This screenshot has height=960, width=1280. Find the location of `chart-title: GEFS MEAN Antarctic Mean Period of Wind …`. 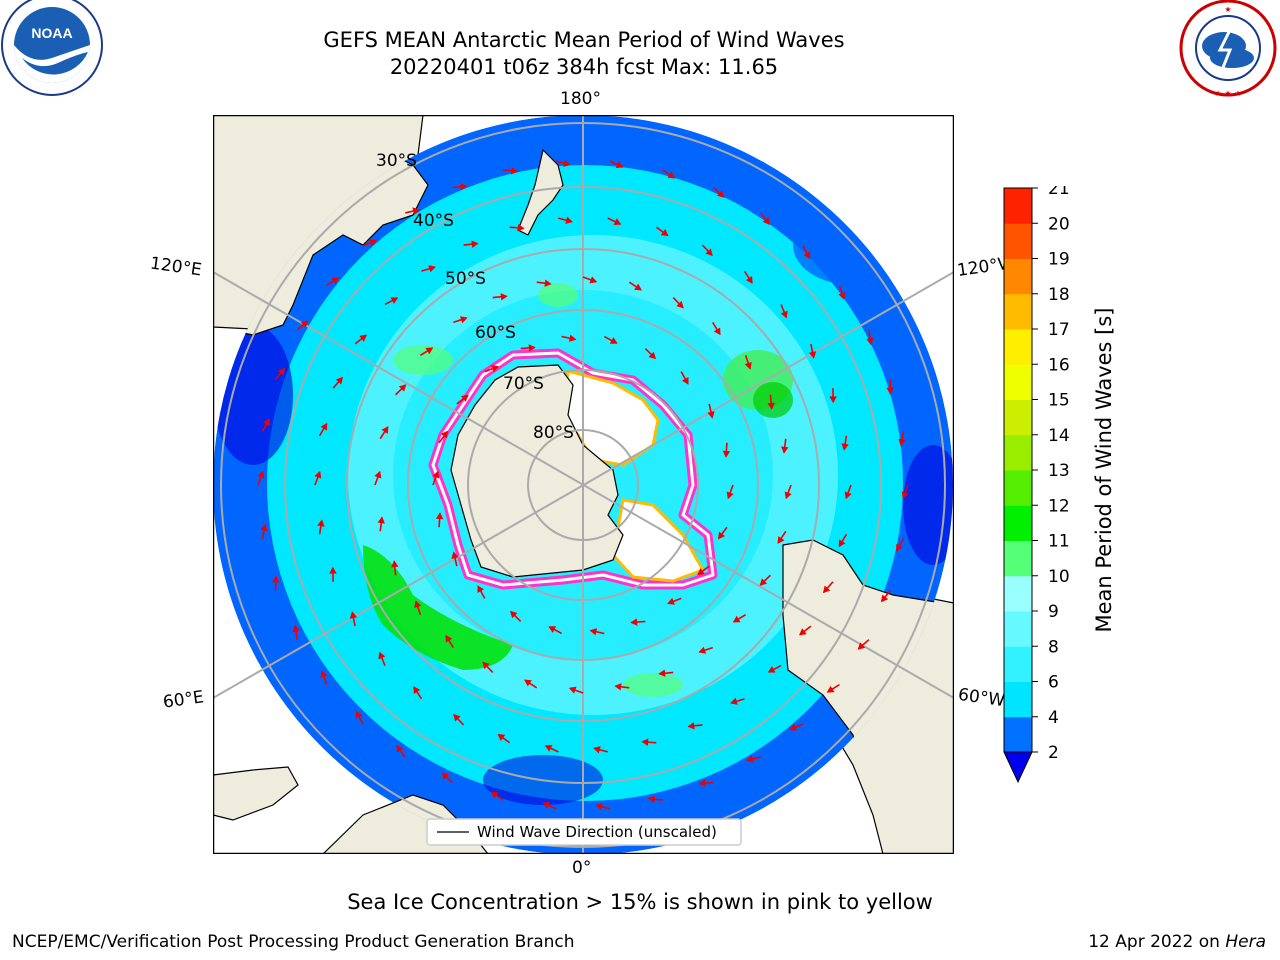

chart-title: GEFS MEAN Antarctic Mean Period of Wind … is located at coordinates (584, 40).